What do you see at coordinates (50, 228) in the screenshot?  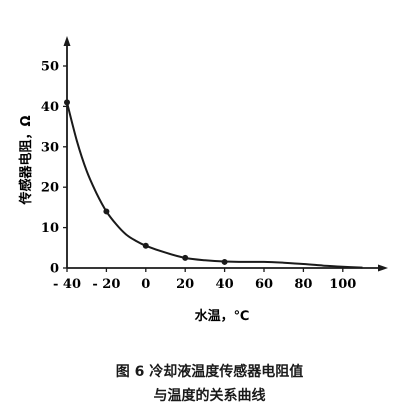 I see `y-tick-label: 10` at bounding box center [50, 228].